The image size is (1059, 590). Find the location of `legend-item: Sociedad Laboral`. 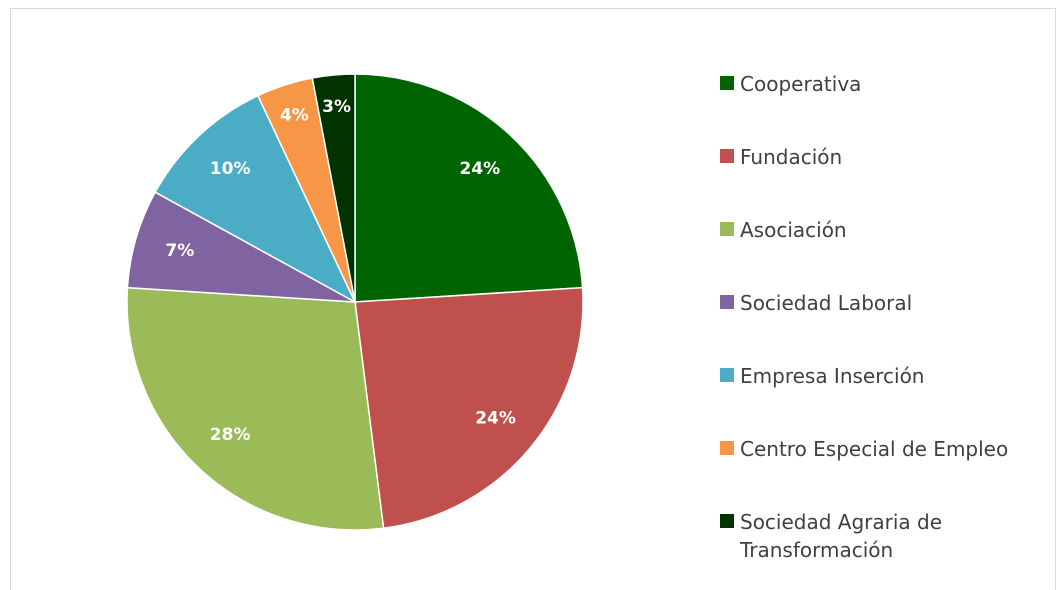

legend-item: Sociedad Laboral is located at coordinates (880, 303).